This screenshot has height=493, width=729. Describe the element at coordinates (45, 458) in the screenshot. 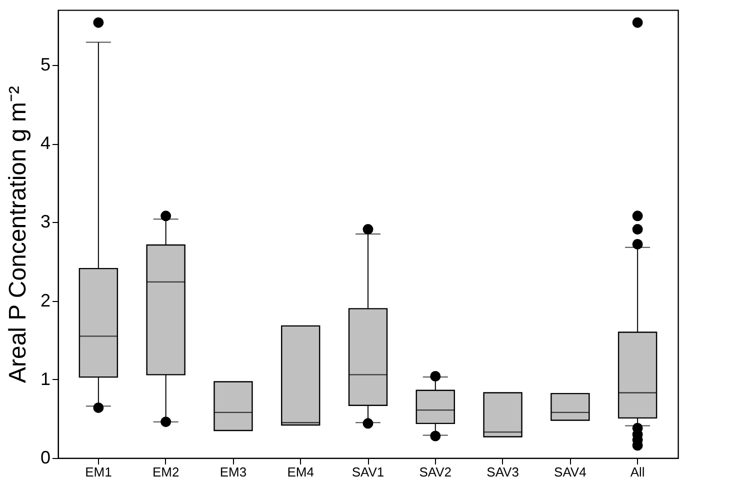

I see `y-tick-label: 0` at that location.